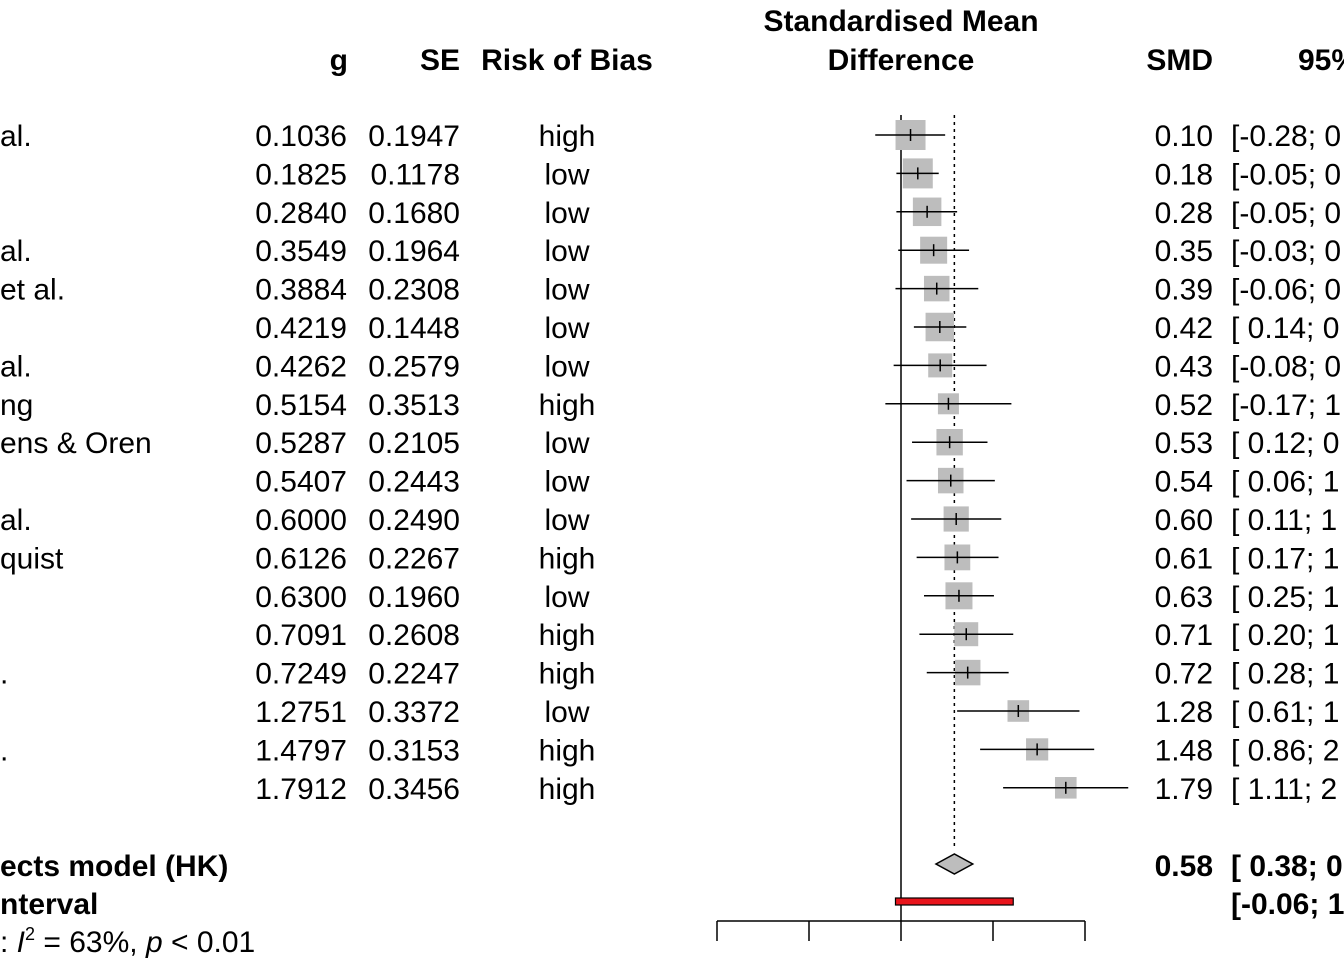 Image resolution: width=1344 pixels, height=960 pixels. I want to click on study-smd: 0.42, so click(1184, 328).